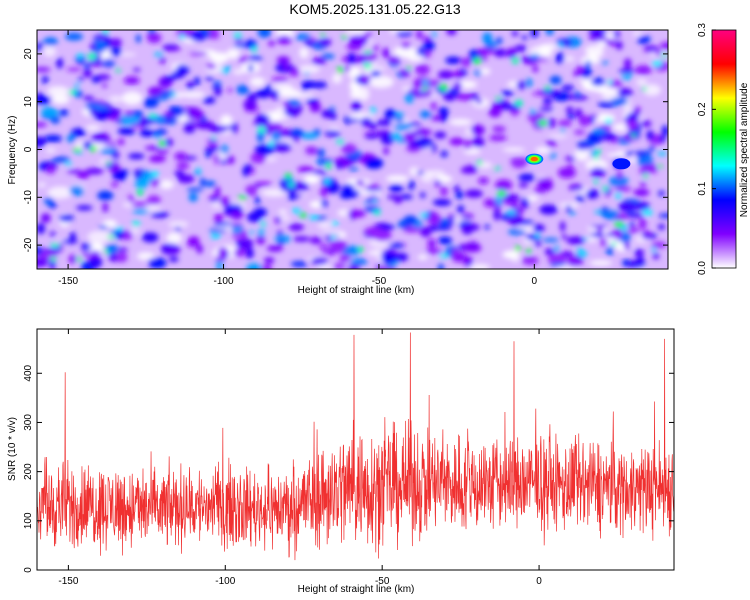 The image size is (750, 600). I want to click on colorbar-gradient, so click(724, 149).